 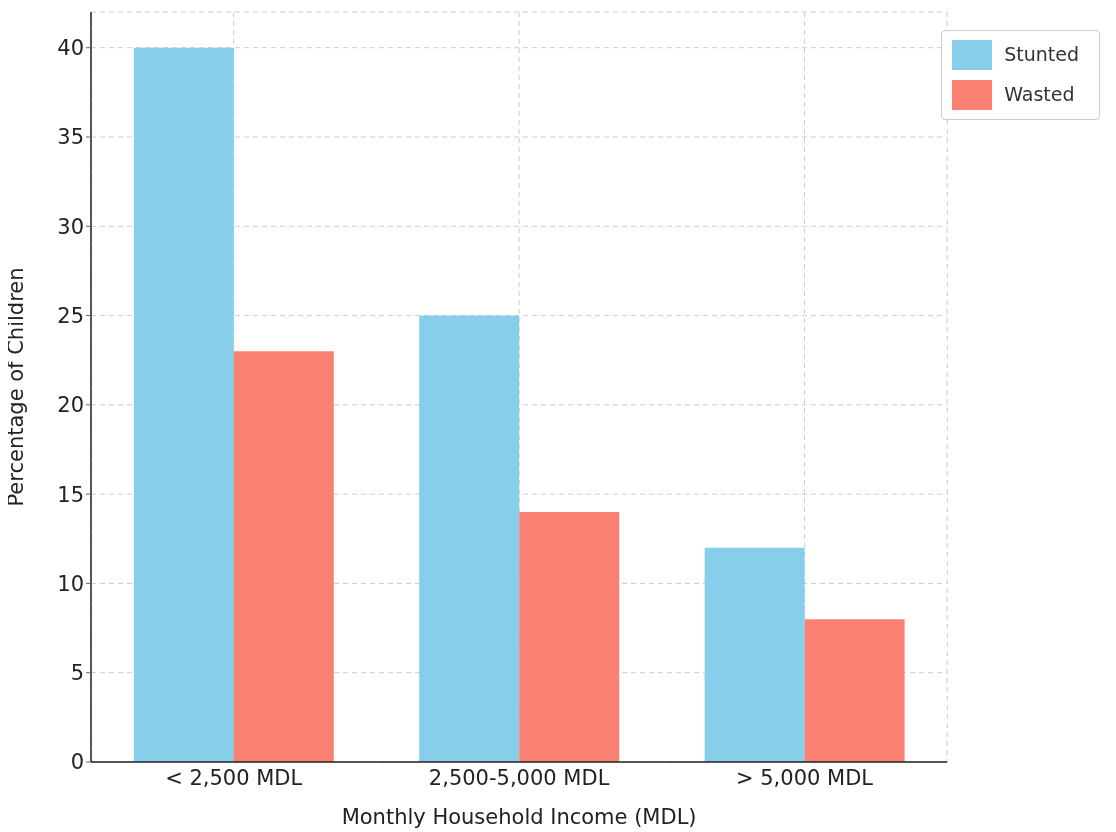 I want to click on y-tick-label: 15, so click(x=70, y=494).